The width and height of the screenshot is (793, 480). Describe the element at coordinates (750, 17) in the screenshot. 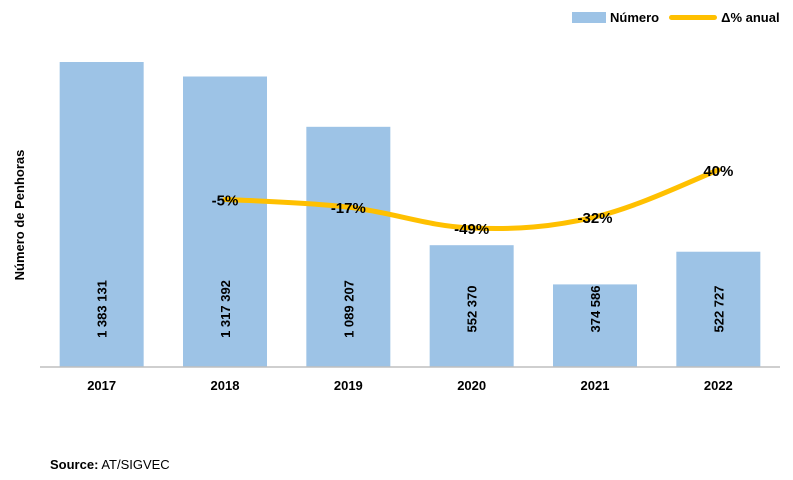

I see `legend-line-label: Δ% anual` at that location.